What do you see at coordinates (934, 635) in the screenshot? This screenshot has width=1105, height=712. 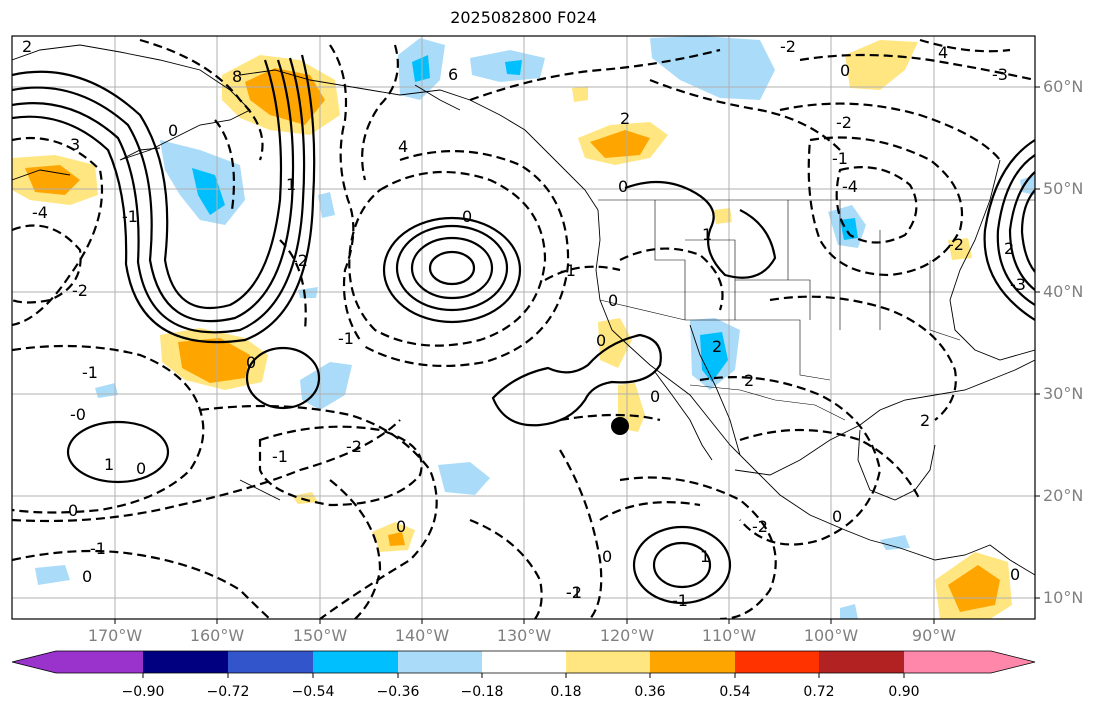 I see `lon-label-90w: 90°W` at bounding box center [934, 635].